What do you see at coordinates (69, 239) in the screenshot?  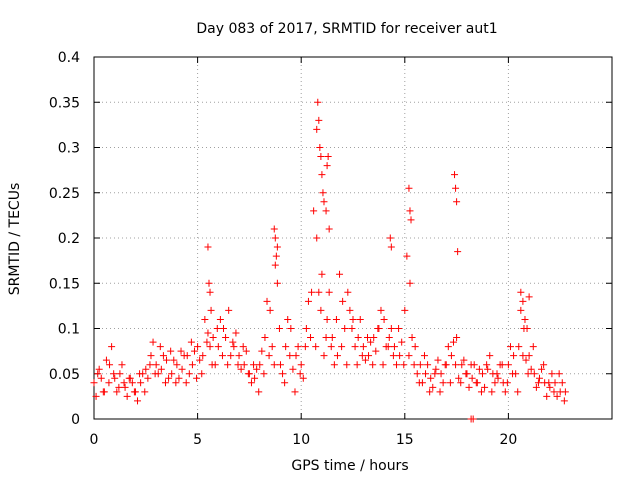 I see `y-tick-label: 0.2` at bounding box center [69, 239].